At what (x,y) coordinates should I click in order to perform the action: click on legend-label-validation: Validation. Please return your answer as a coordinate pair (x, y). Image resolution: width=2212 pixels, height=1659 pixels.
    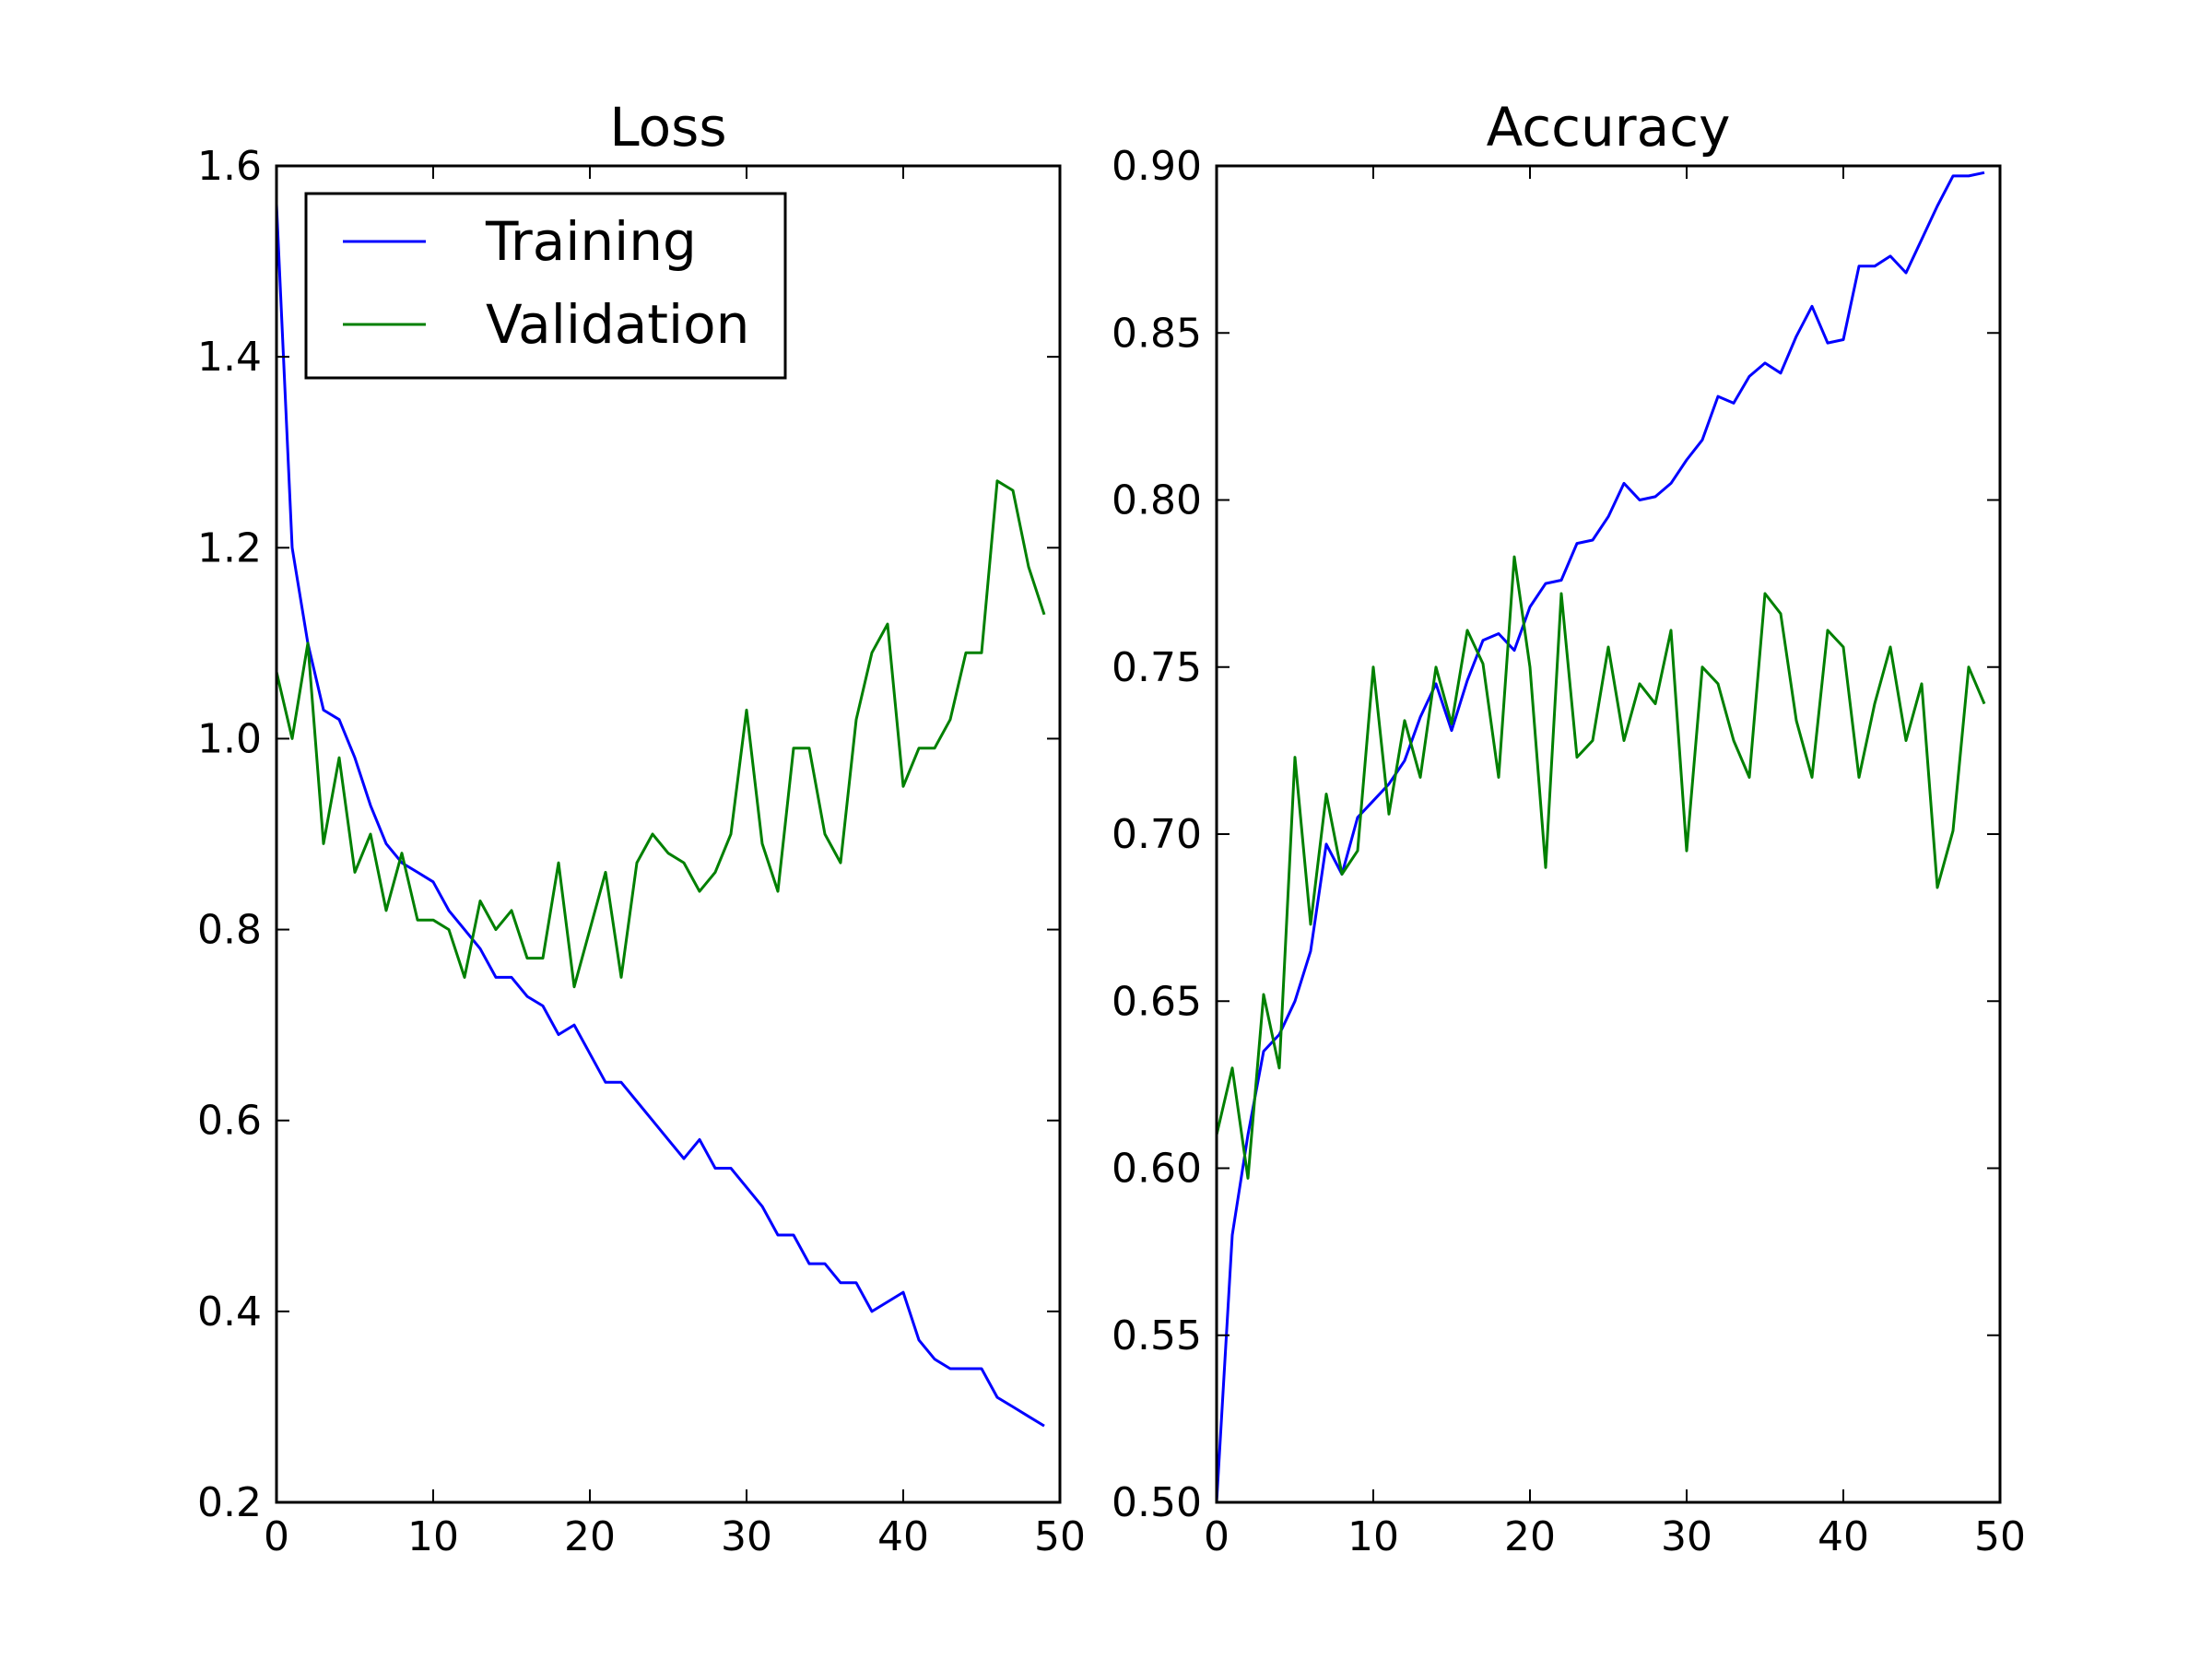
    Looking at the image, I should click on (617, 324).